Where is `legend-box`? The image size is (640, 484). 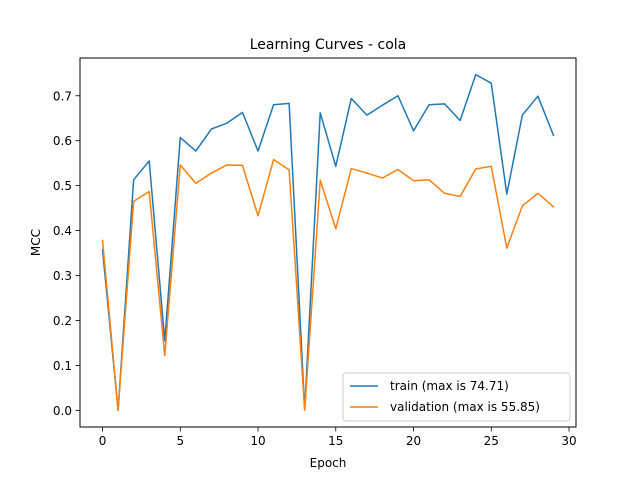
legend-box is located at coordinates (456, 397).